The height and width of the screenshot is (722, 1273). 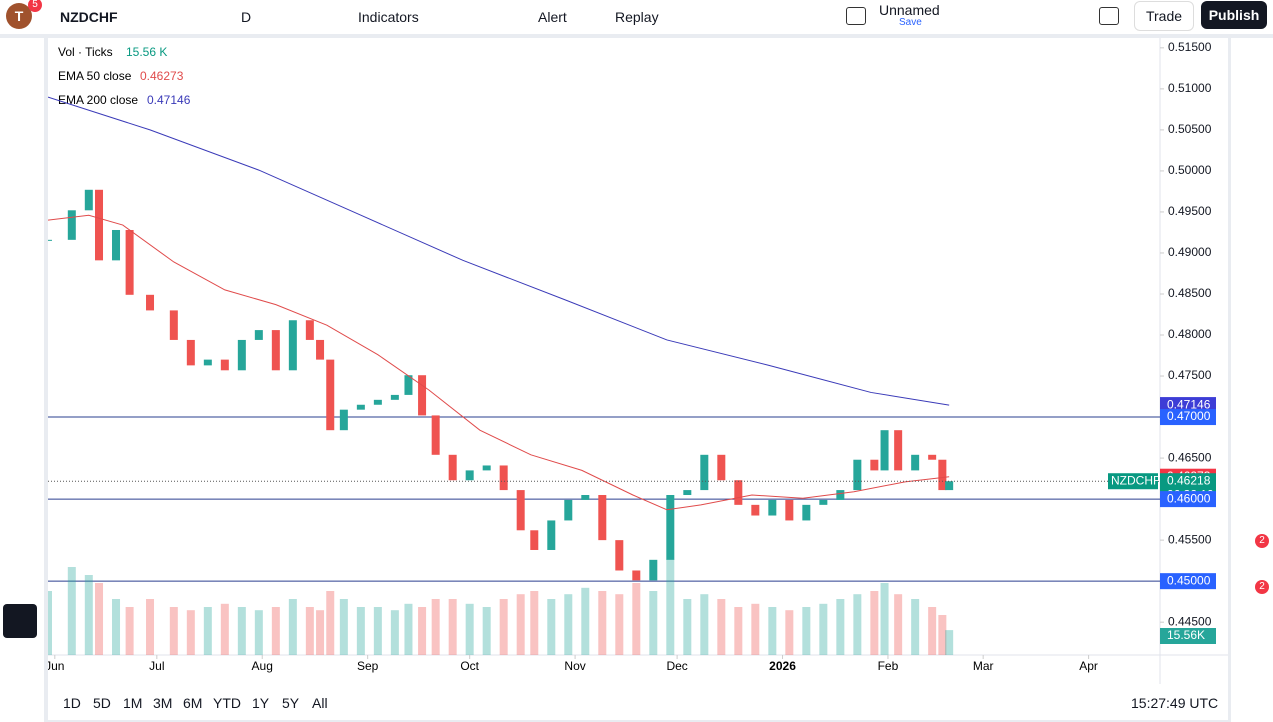 What do you see at coordinates (888, 666) in the screenshot?
I see `x-tick-label: Feb` at bounding box center [888, 666].